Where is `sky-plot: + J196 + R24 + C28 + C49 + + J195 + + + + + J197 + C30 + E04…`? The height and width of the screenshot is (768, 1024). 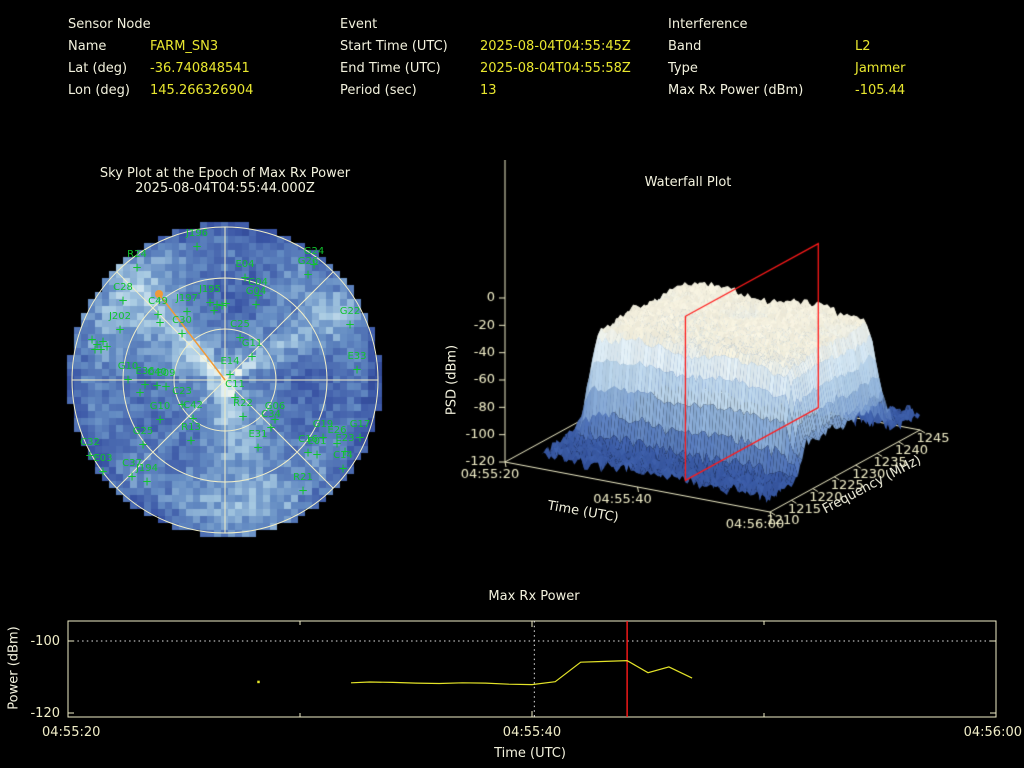
sky-plot: + J196 + R24 + C28 + C49 + + J195 + + + + + J197 + C30 + E04… is located at coordinates (225, 380).